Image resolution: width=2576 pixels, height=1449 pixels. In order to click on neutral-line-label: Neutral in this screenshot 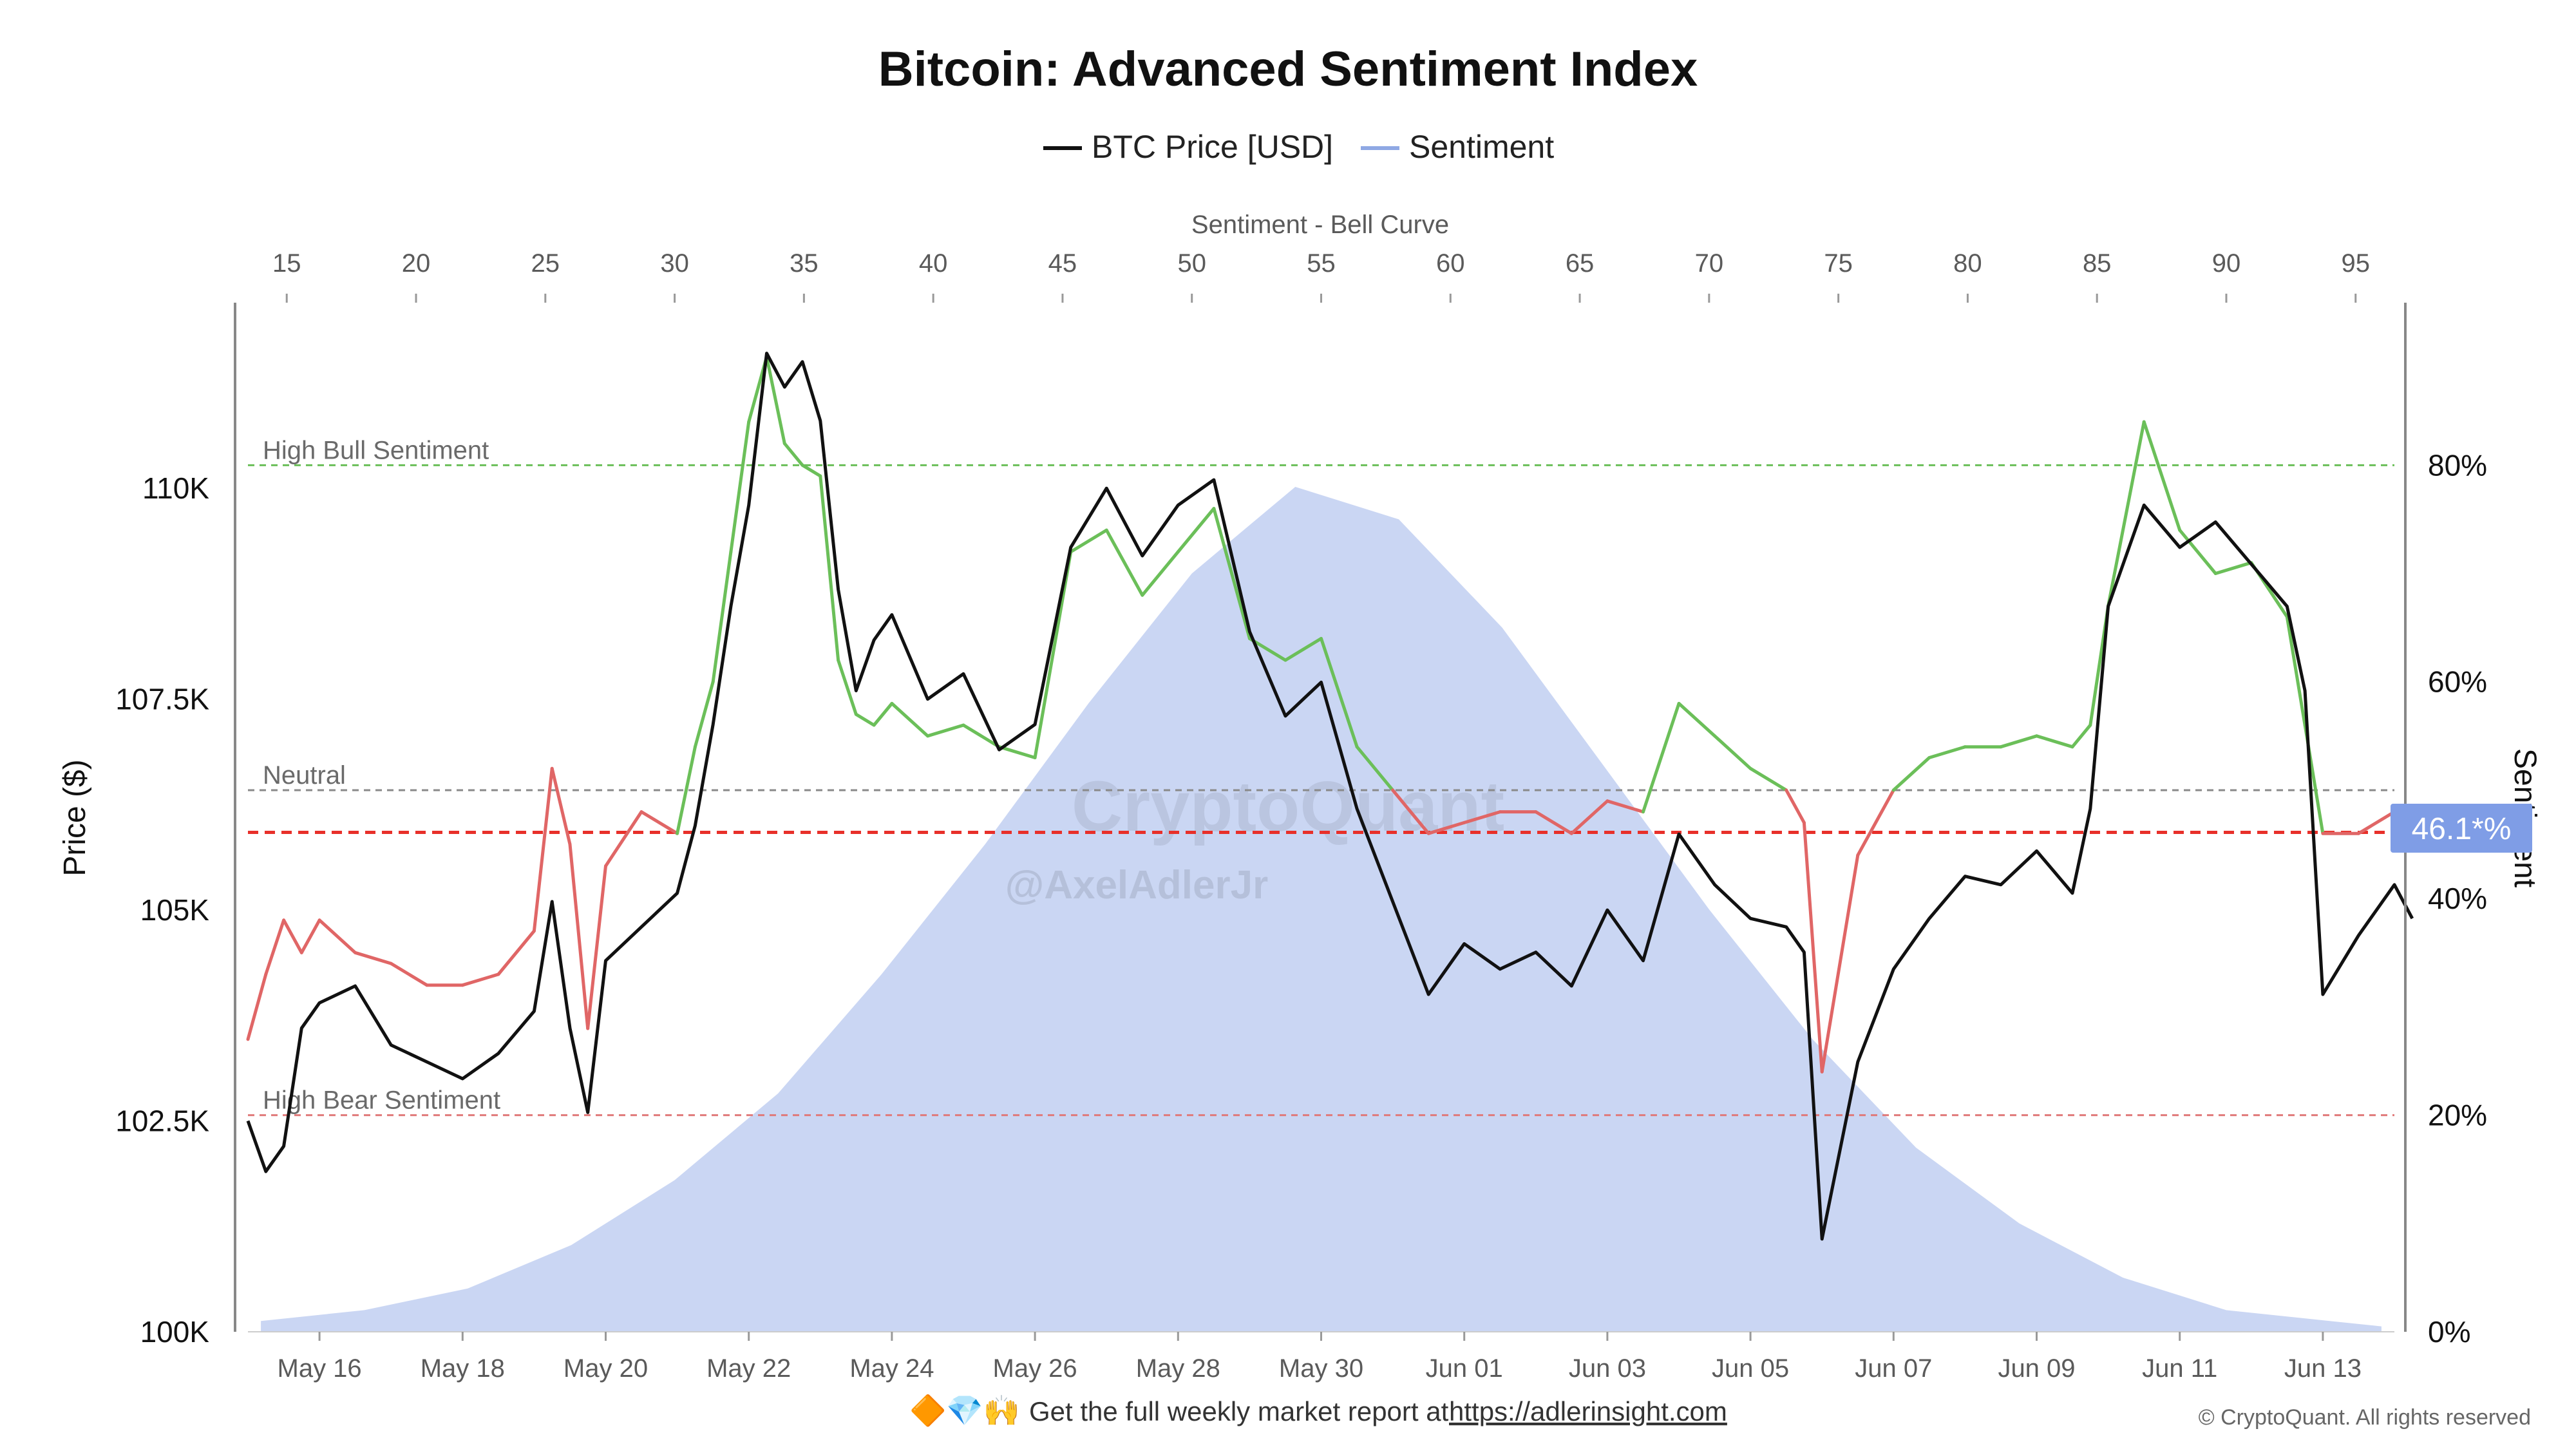, I will do `click(304, 776)`.